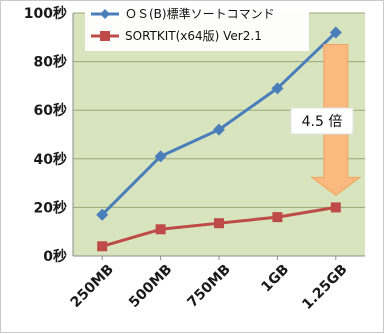  I want to click on legend-box, so click(197, 27).